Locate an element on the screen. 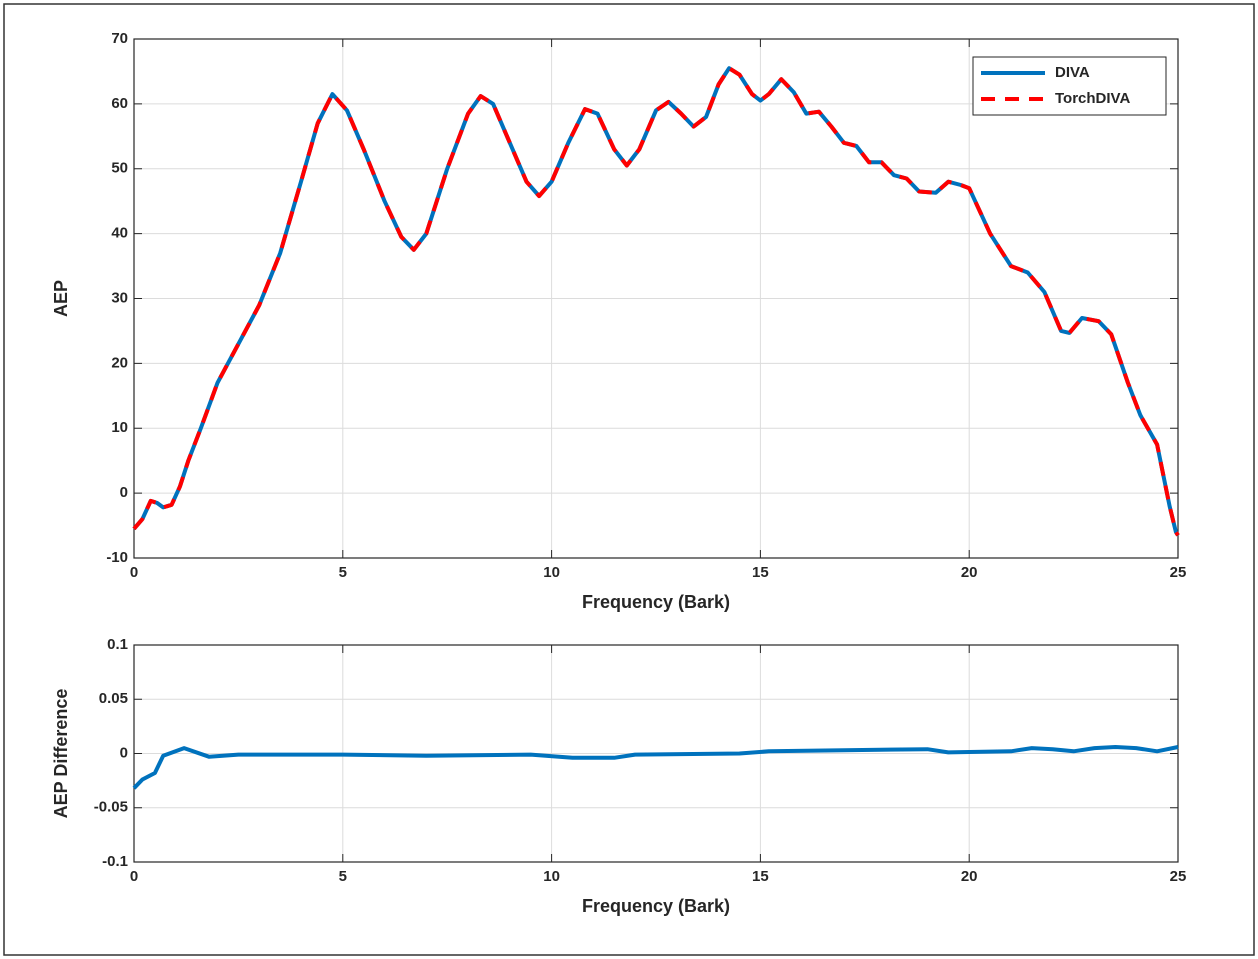  y-axis-label: AEP Difference is located at coordinates (61, 754).